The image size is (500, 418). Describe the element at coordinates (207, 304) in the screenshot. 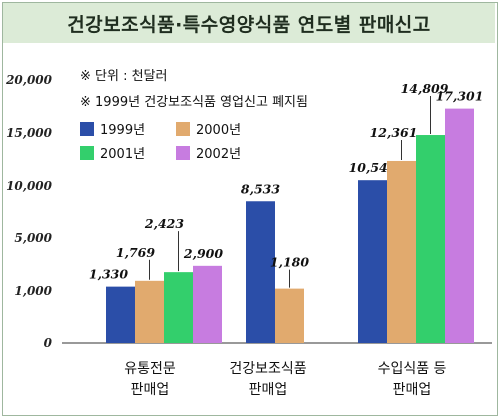

I see `bar-2002년-0` at that location.